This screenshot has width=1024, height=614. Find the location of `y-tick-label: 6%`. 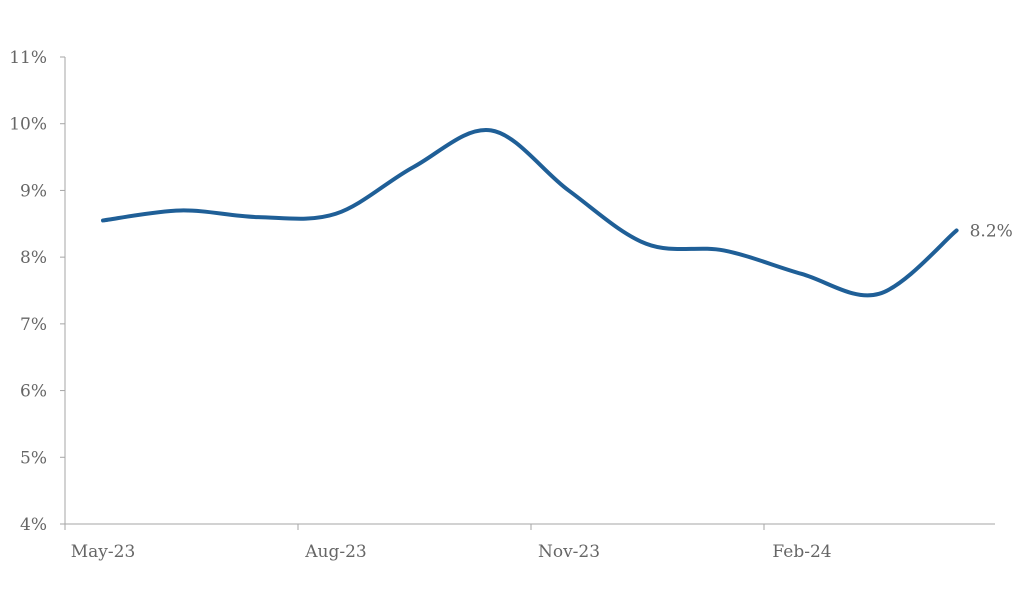

y-tick-label: 6% is located at coordinates (33, 392).